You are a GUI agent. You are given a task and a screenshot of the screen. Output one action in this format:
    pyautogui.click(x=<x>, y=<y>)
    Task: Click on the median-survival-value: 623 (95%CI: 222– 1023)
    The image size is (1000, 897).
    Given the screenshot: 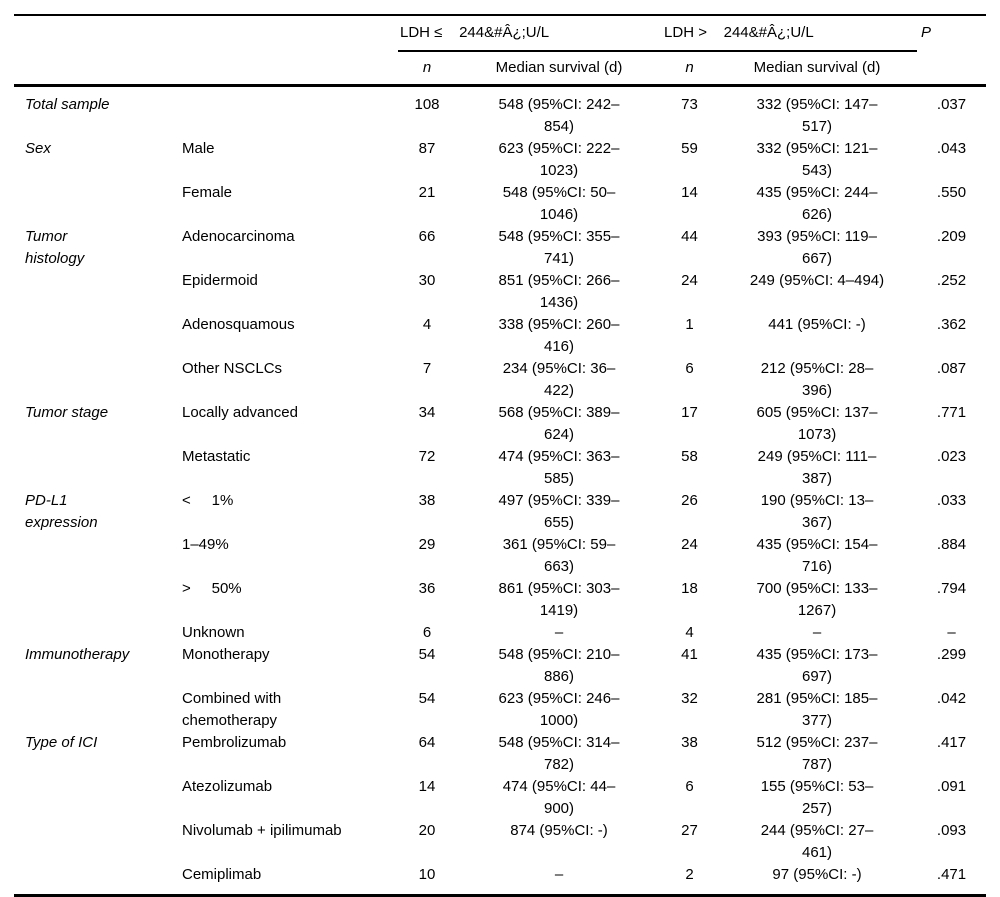 What is the action you would take?
    pyautogui.click(x=559, y=159)
    